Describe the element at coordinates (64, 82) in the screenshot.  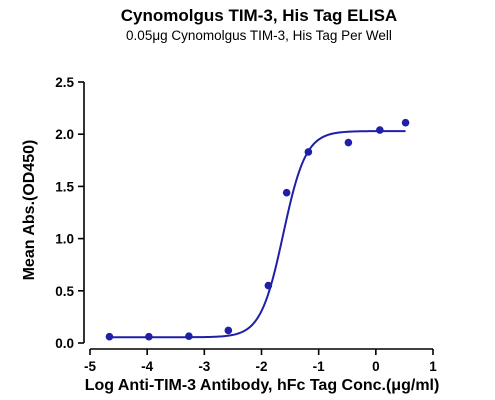
I see `y-tick-label: 2.5` at that location.